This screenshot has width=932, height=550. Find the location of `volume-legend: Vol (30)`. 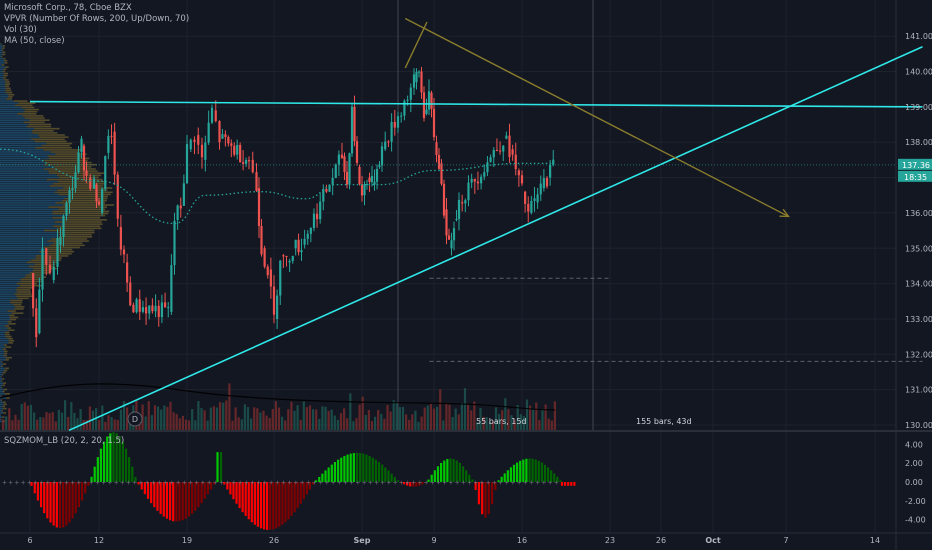

volume-legend: Vol (30) is located at coordinates (20, 30).